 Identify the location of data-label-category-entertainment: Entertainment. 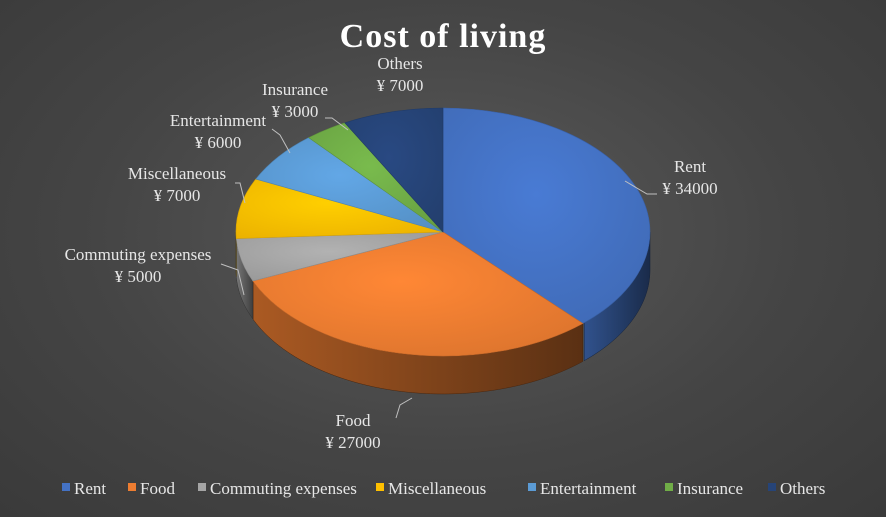
(218, 120).